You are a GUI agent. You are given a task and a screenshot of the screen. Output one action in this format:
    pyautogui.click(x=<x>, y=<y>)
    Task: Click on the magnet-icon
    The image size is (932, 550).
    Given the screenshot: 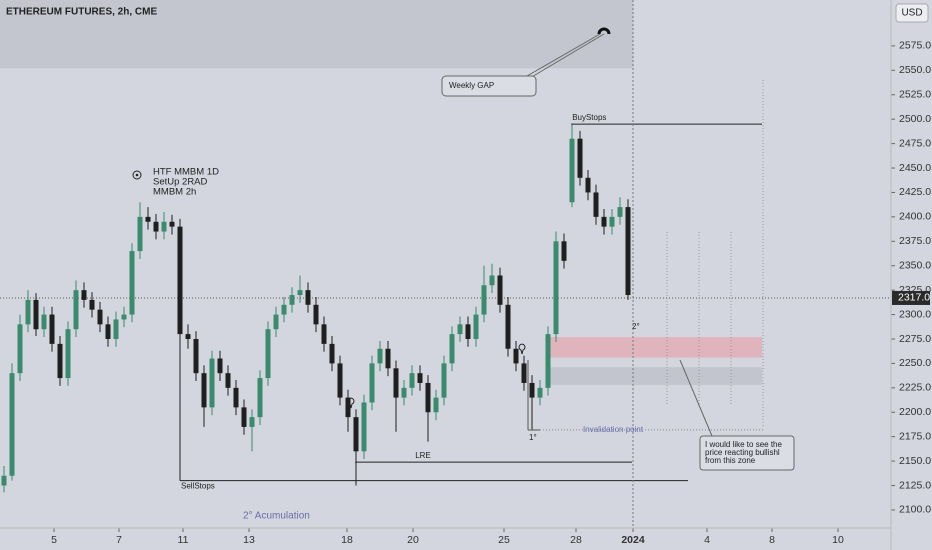 What is the action you would take?
    pyautogui.click(x=604, y=31)
    